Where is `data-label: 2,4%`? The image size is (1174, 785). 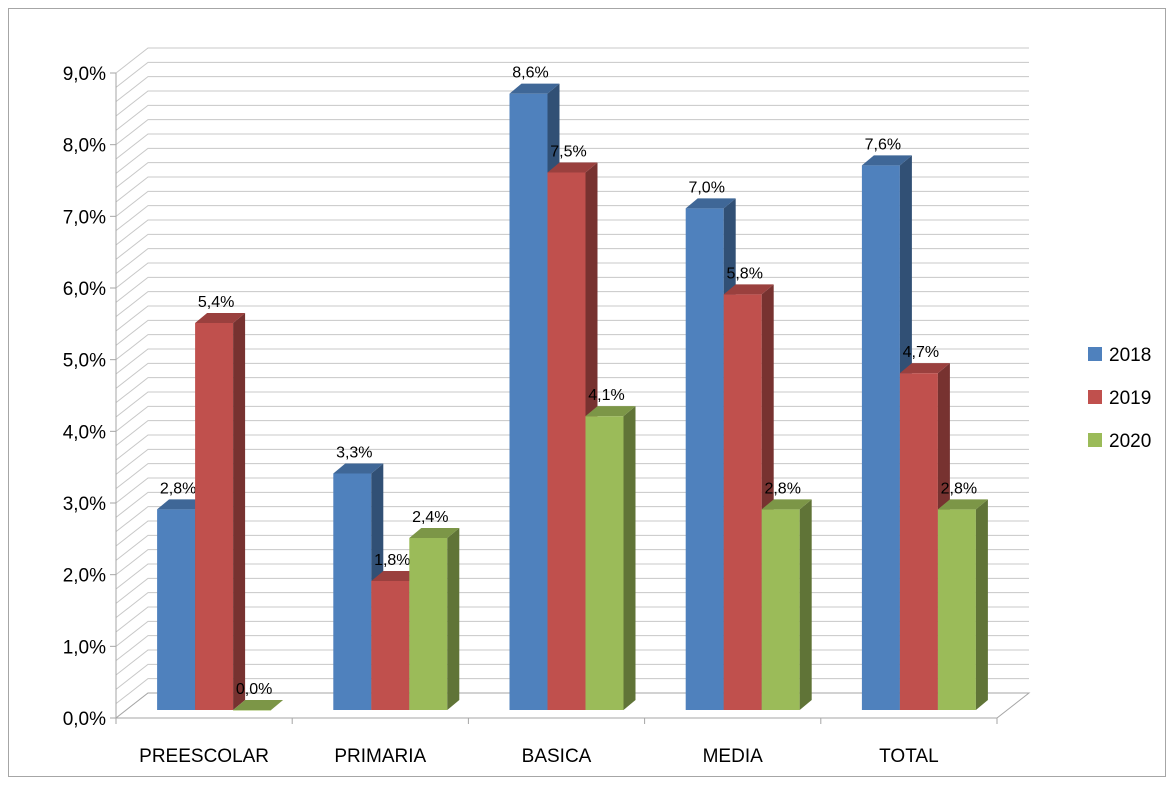
data-label: 2,4% is located at coordinates (430, 517).